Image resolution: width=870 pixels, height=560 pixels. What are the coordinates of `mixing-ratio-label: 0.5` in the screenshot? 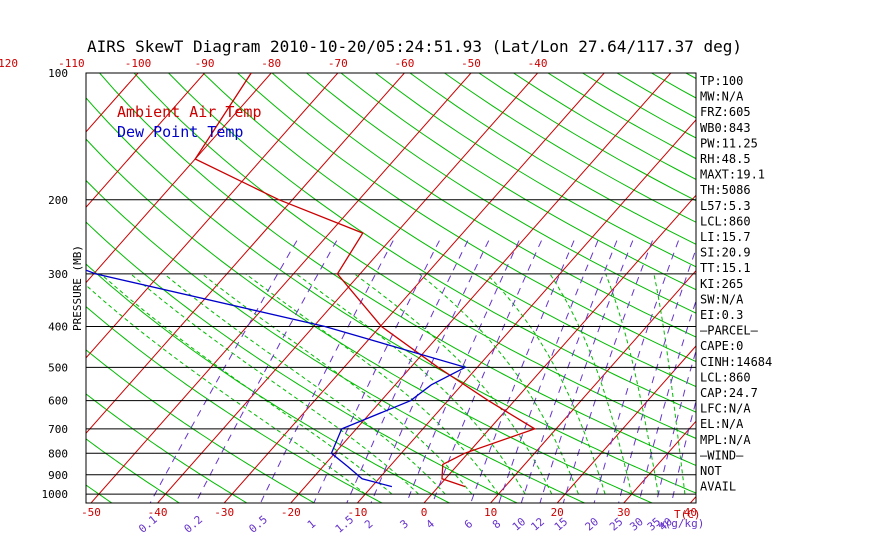 It's located at (258, 524).